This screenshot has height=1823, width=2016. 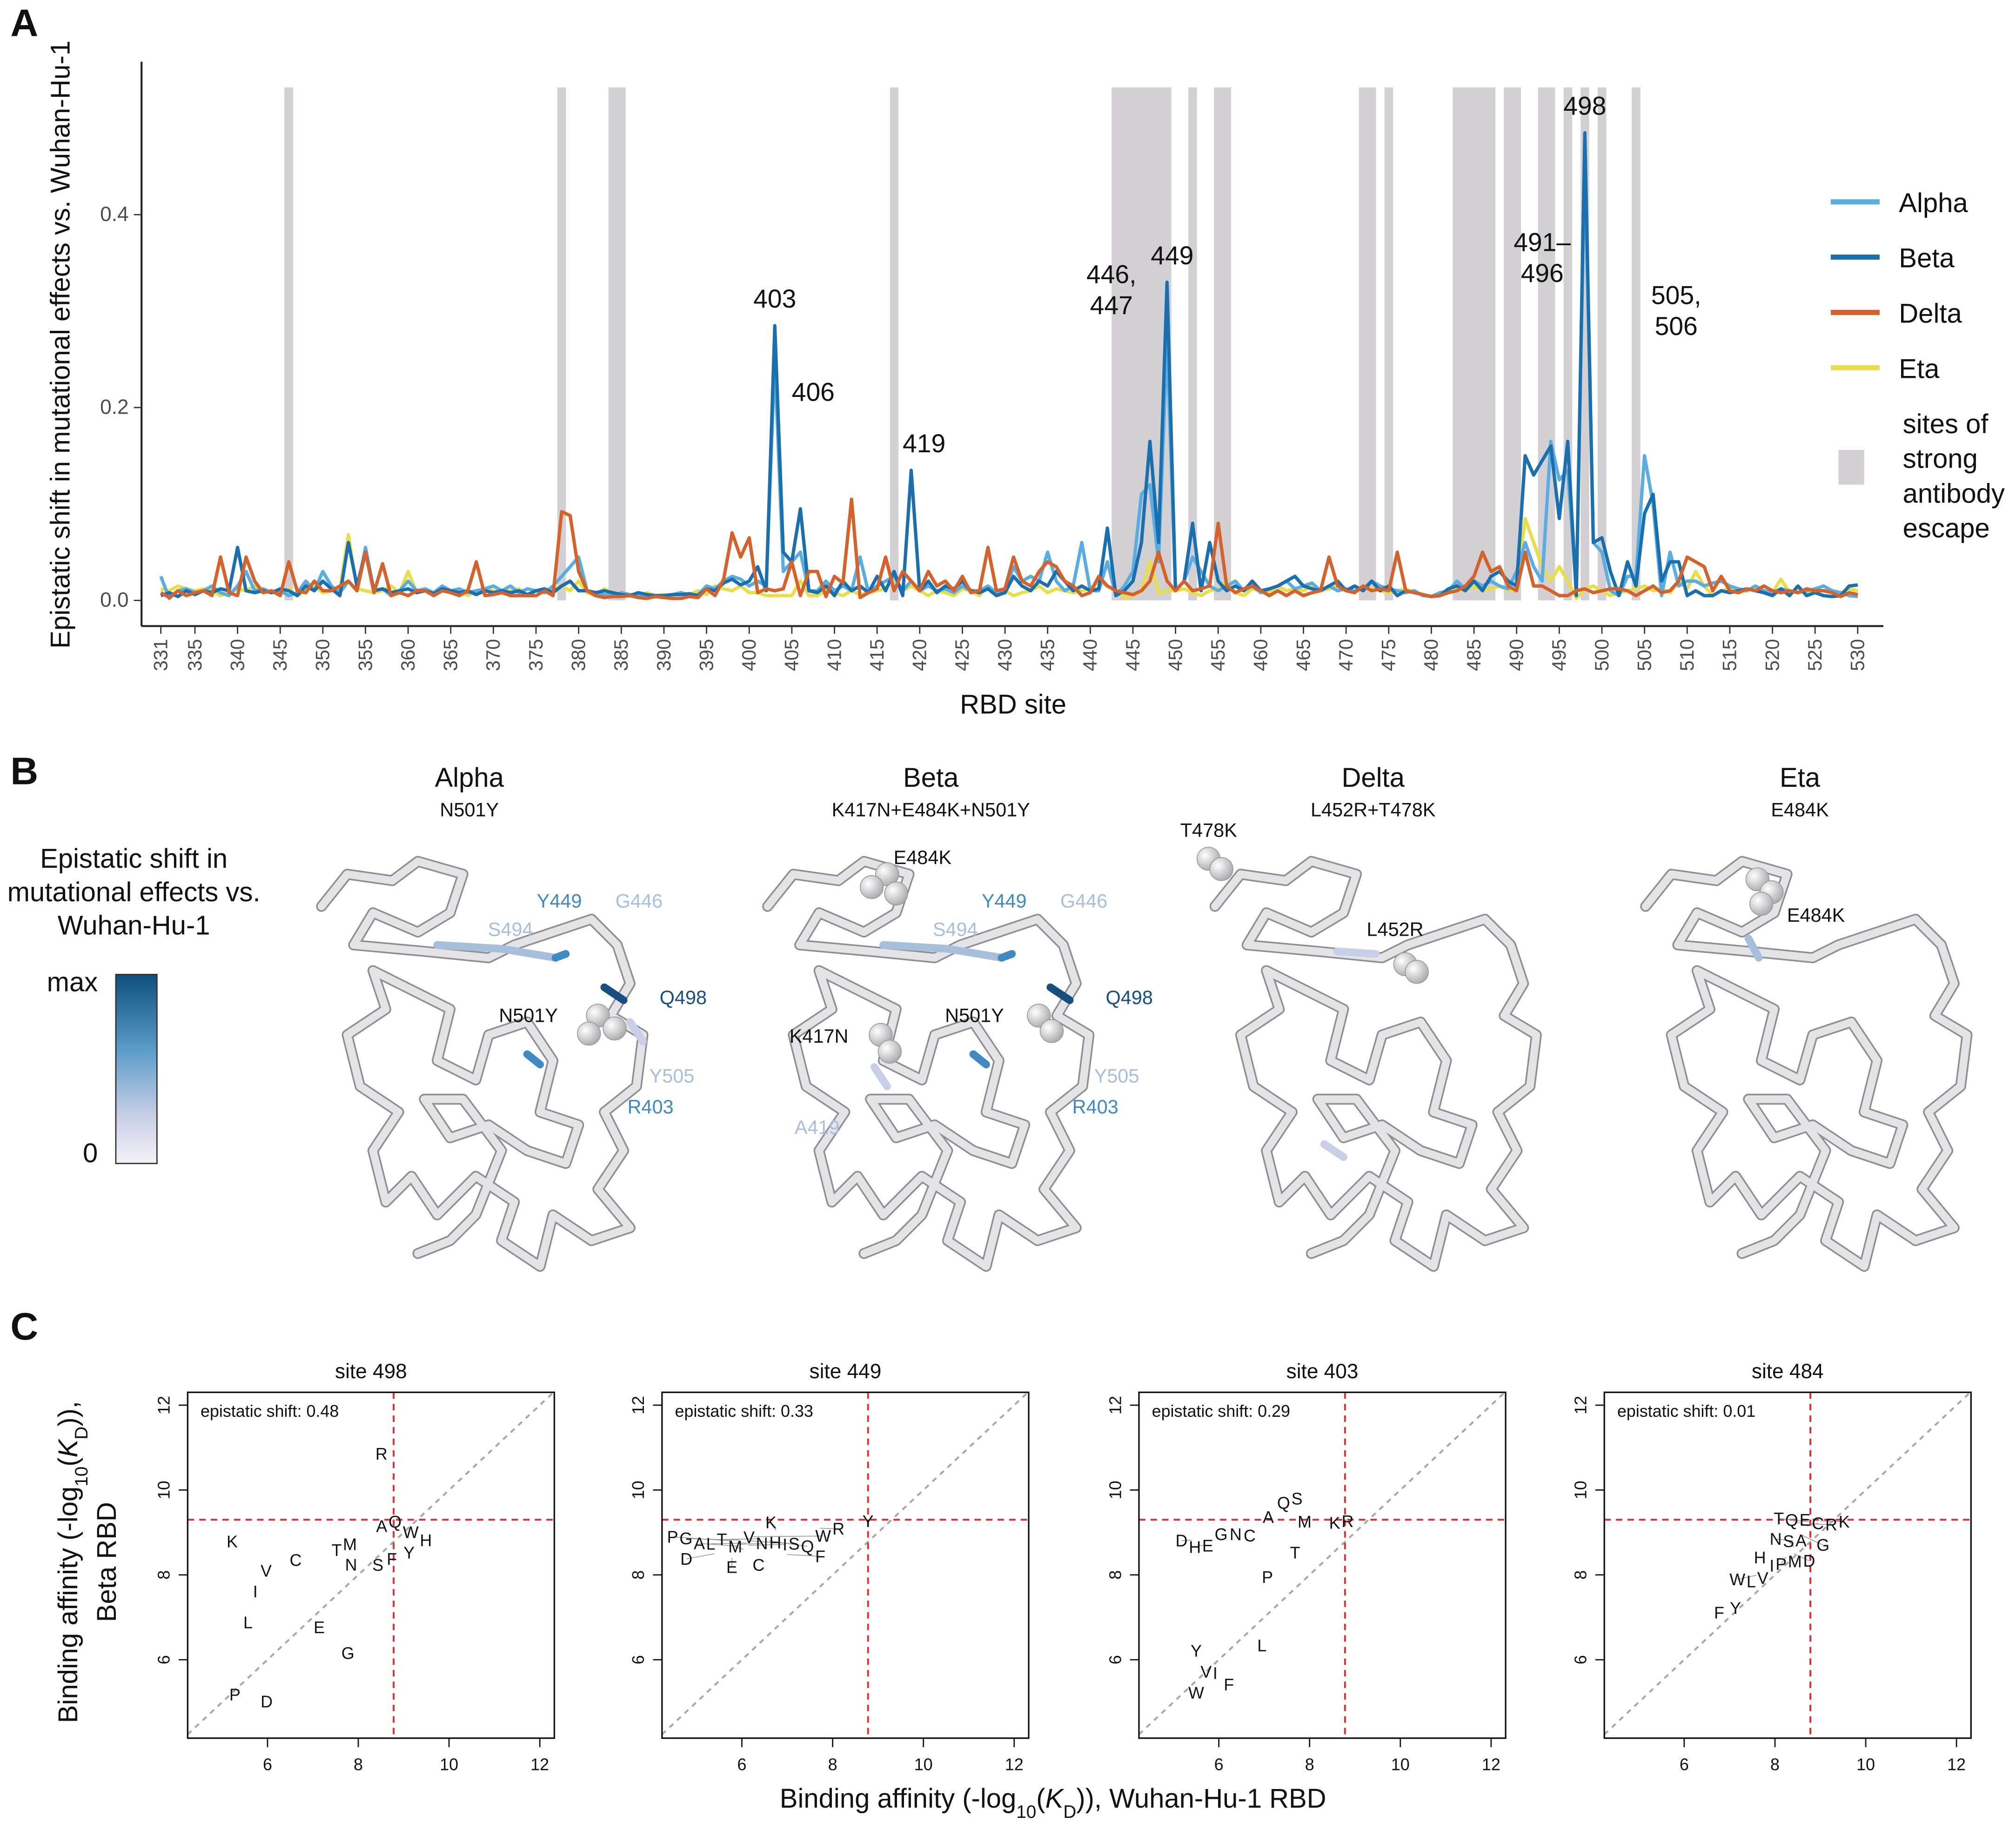 I want to click on structure-delta: Delta L452R+T478K T478K L452R, so click(x=1358, y=1015).